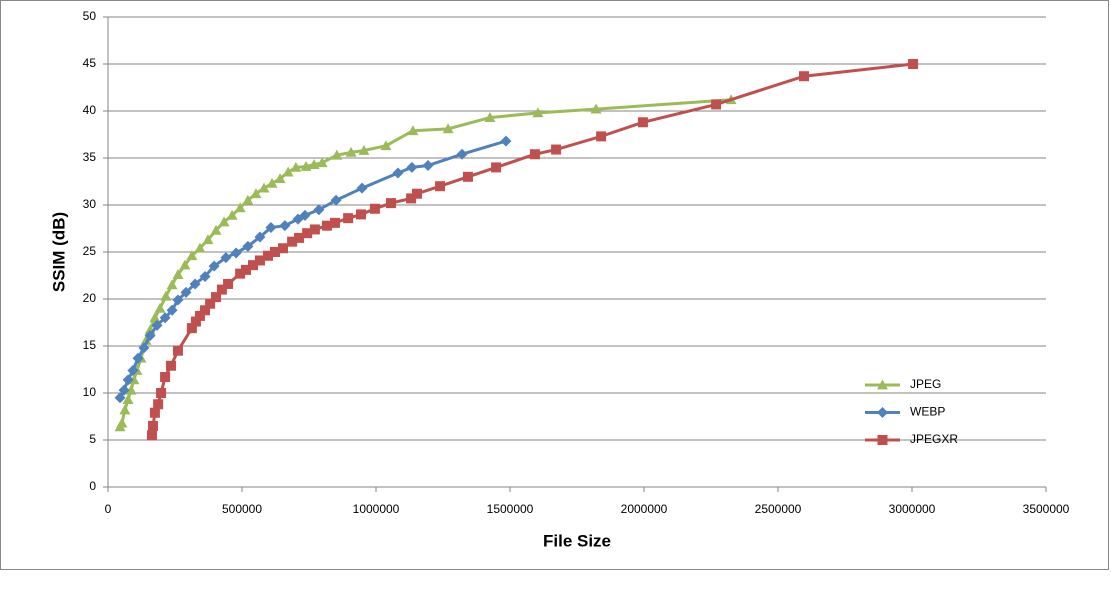 This screenshot has height=605, width=1111. What do you see at coordinates (90, 204) in the screenshot?
I see `y-tick-label: 30` at bounding box center [90, 204].